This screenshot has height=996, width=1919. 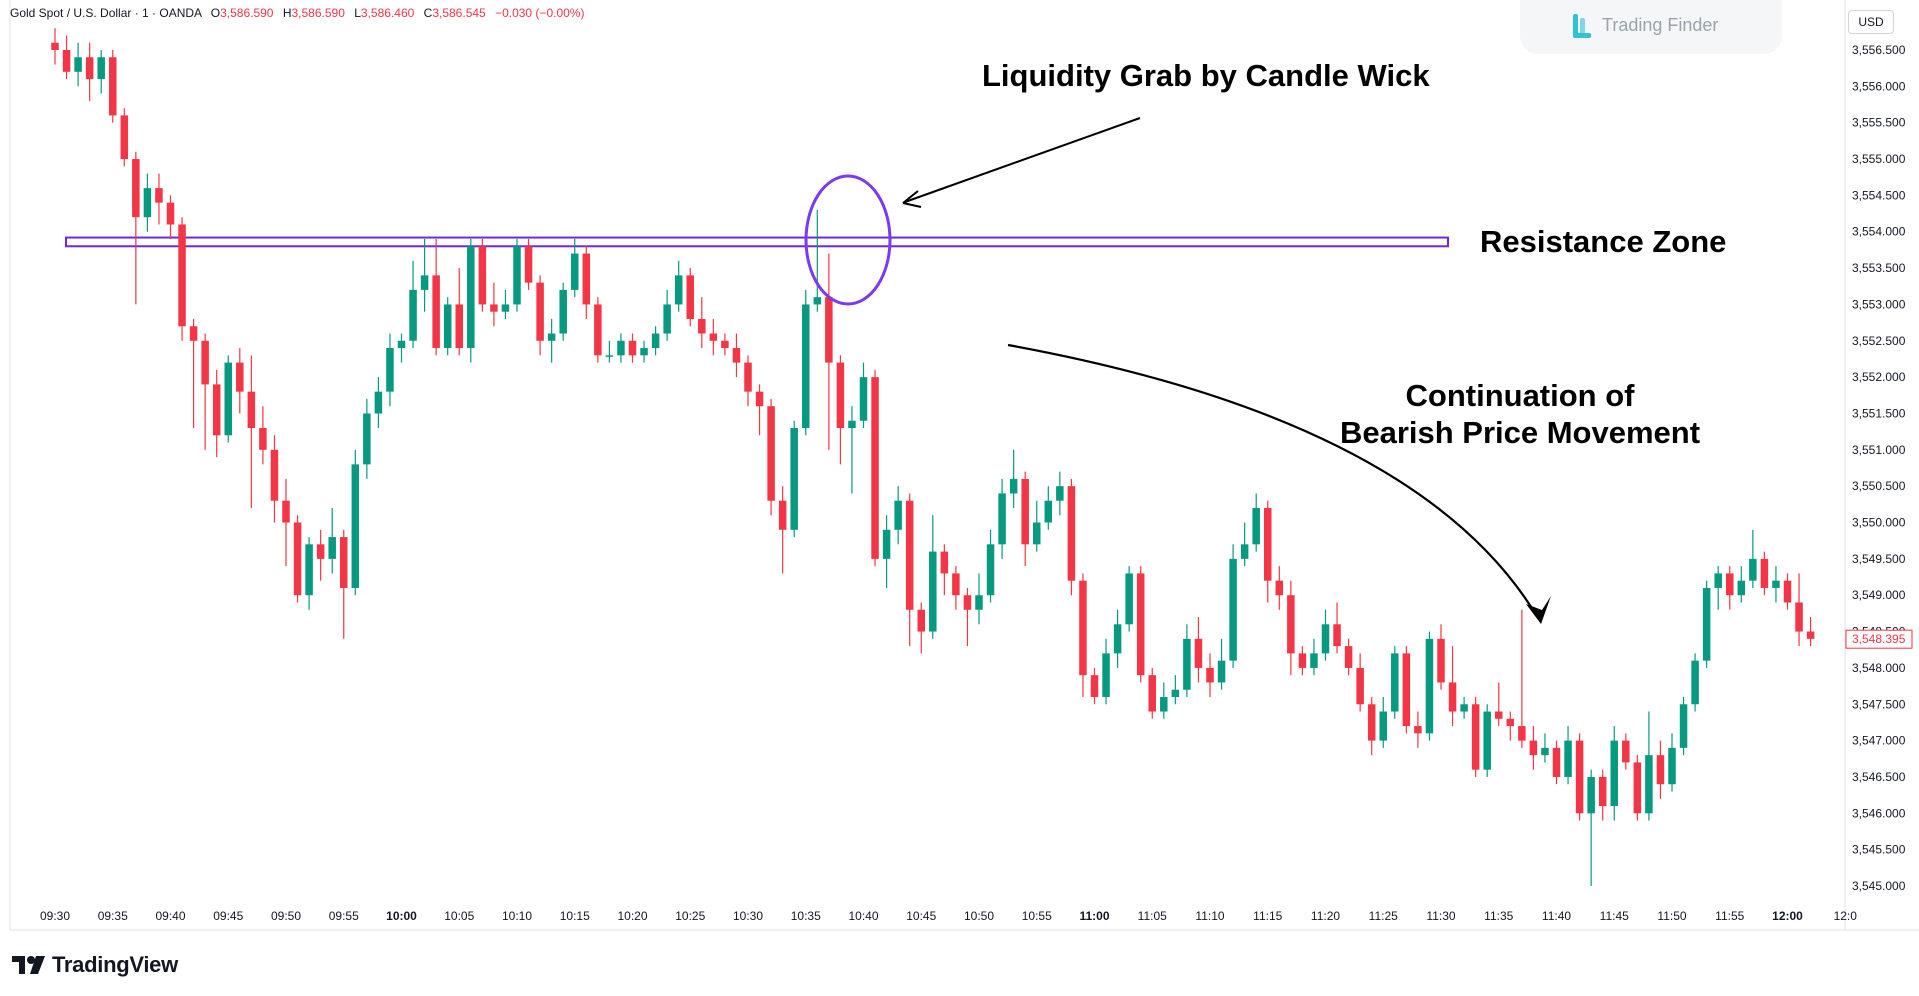 What do you see at coordinates (1498, 916) in the screenshot?
I see `time-tick-label: 11:35` at bounding box center [1498, 916].